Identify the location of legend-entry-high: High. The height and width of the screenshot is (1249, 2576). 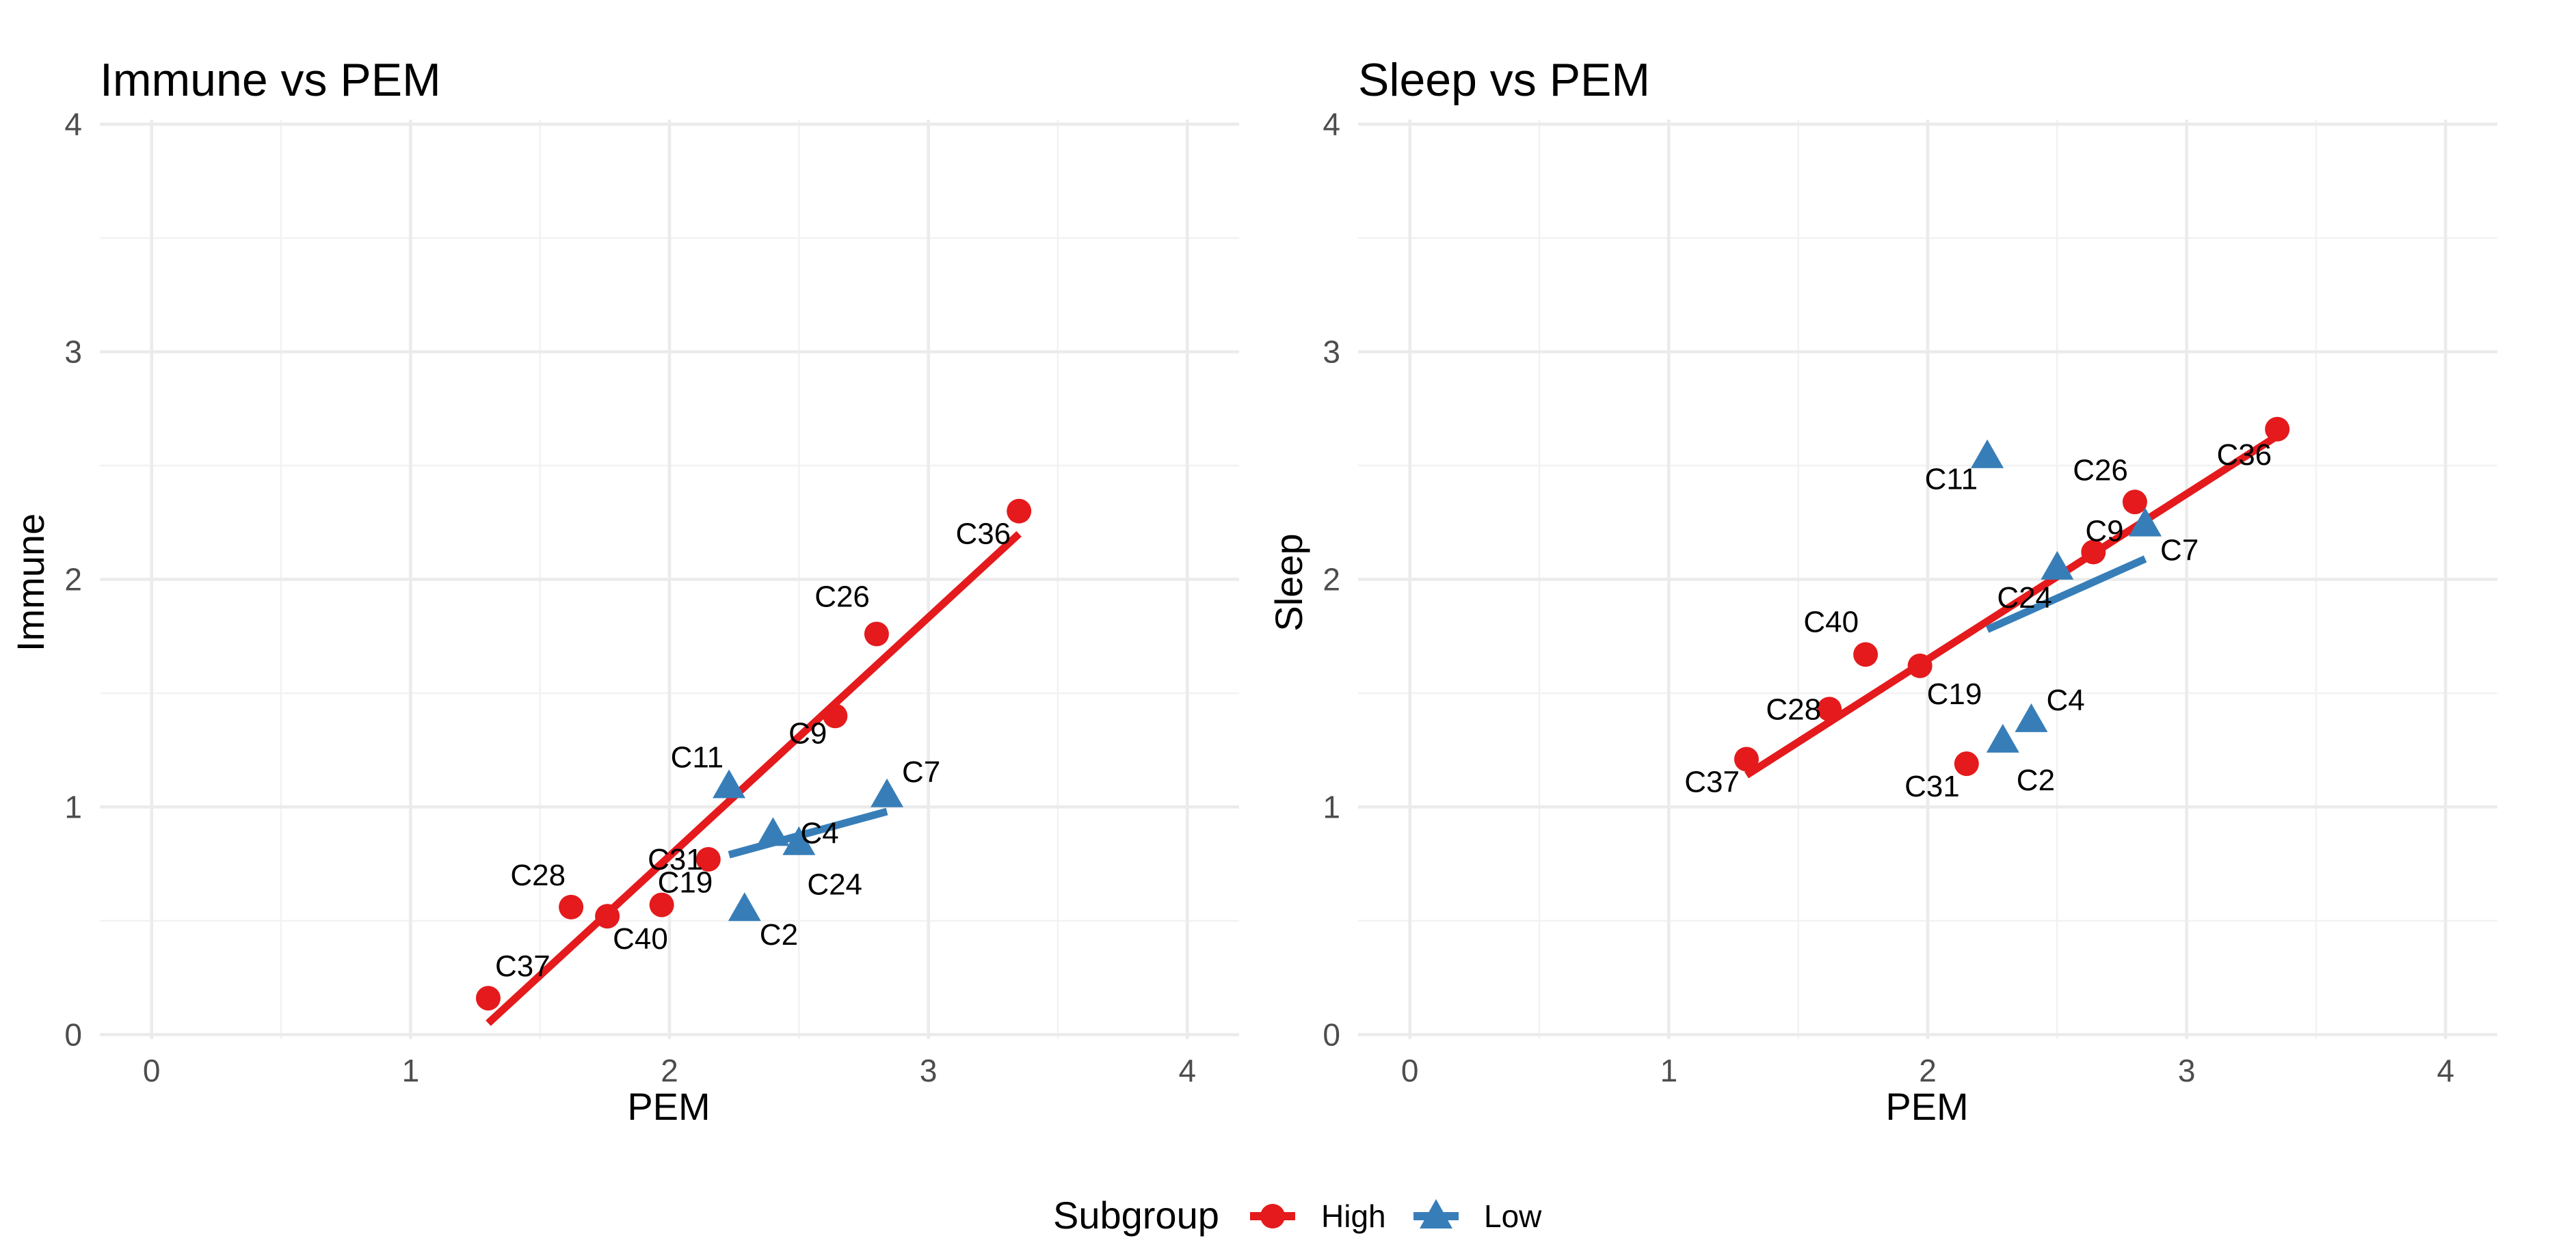
(1318, 1216).